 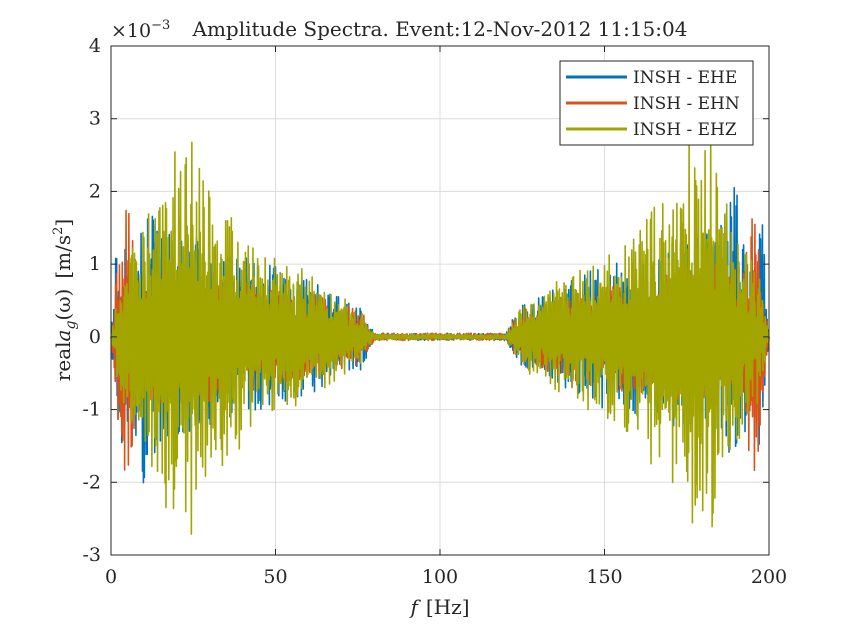 What do you see at coordinates (95, 337) in the screenshot?
I see `y-tick-label: 0` at bounding box center [95, 337].